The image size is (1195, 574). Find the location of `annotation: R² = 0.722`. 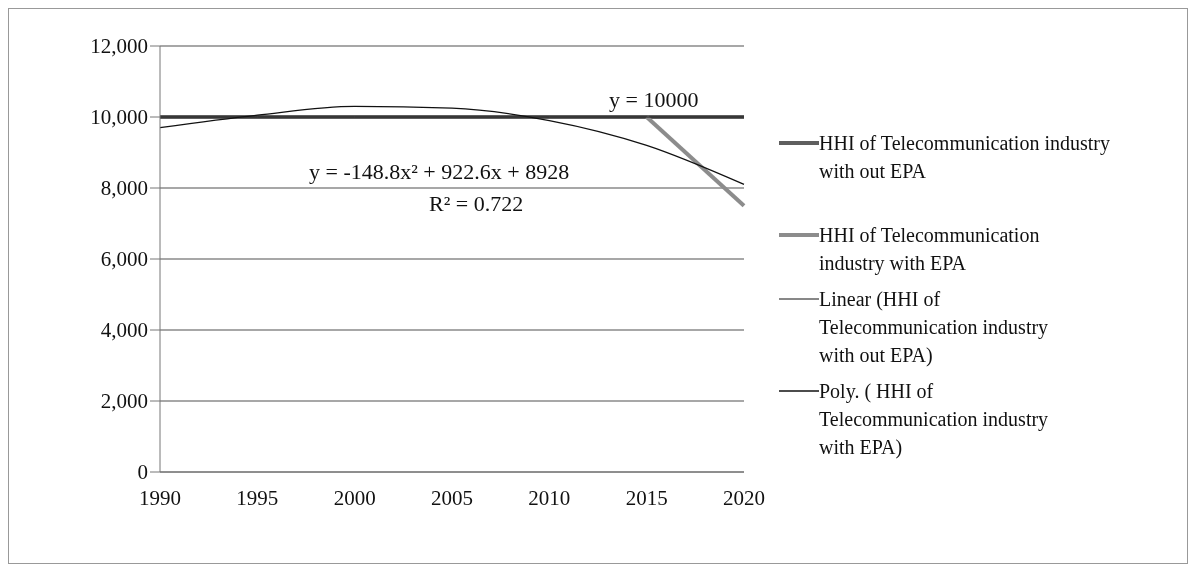

annotation: R² = 0.722 is located at coordinates (476, 204).